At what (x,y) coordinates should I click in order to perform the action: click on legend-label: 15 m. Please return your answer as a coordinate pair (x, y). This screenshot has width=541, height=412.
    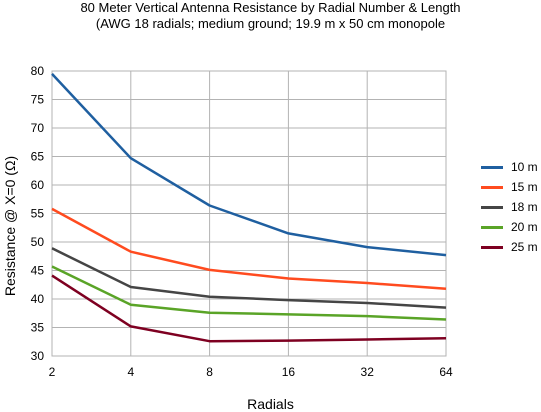
    Looking at the image, I should click on (524, 187).